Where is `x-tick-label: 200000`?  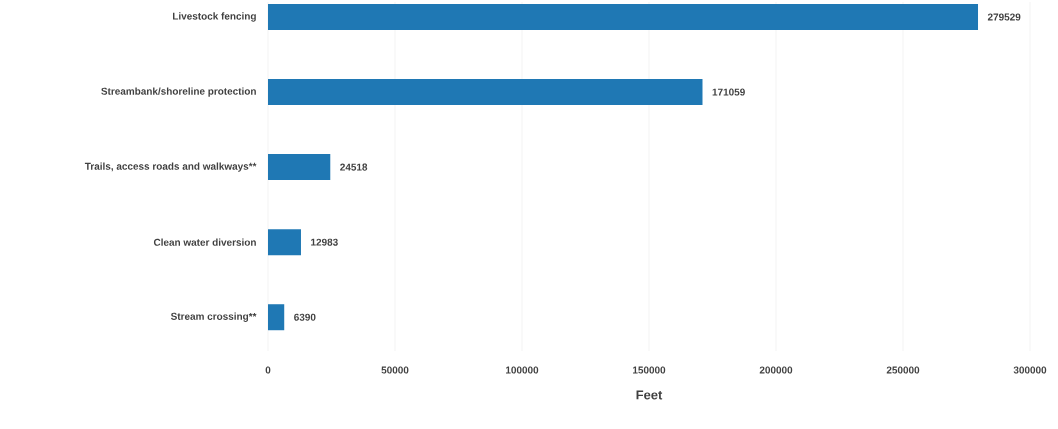
x-tick-label: 200000 is located at coordinates (776, 370).